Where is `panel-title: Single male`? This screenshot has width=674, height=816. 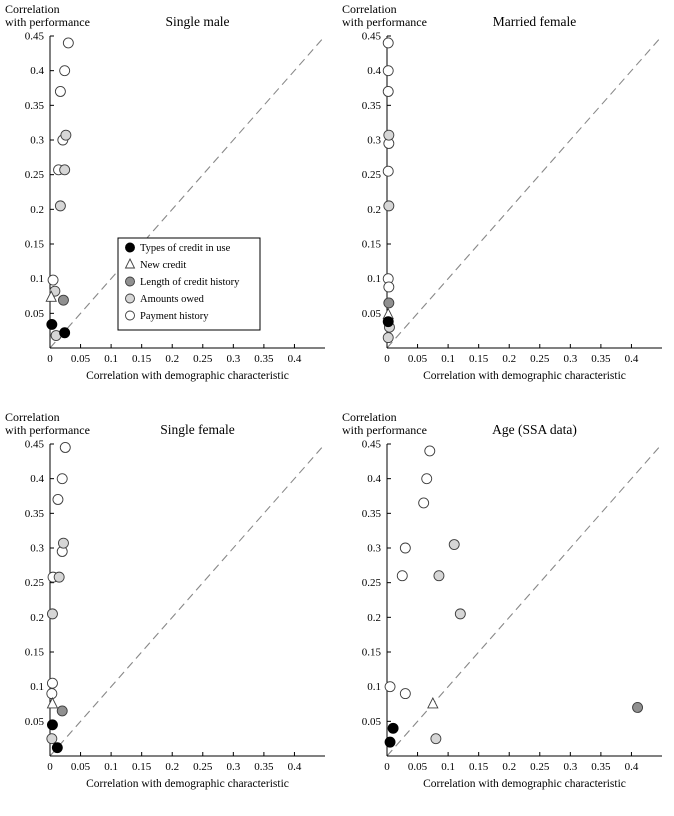 panel-title: Single male is located at coordinates (197, 21).